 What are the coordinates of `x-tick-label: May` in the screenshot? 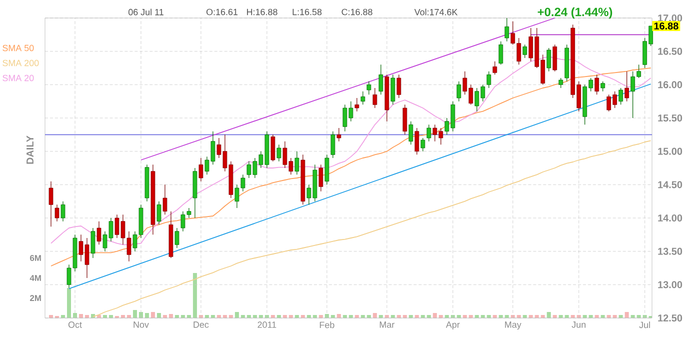 It's located at (513, 326).